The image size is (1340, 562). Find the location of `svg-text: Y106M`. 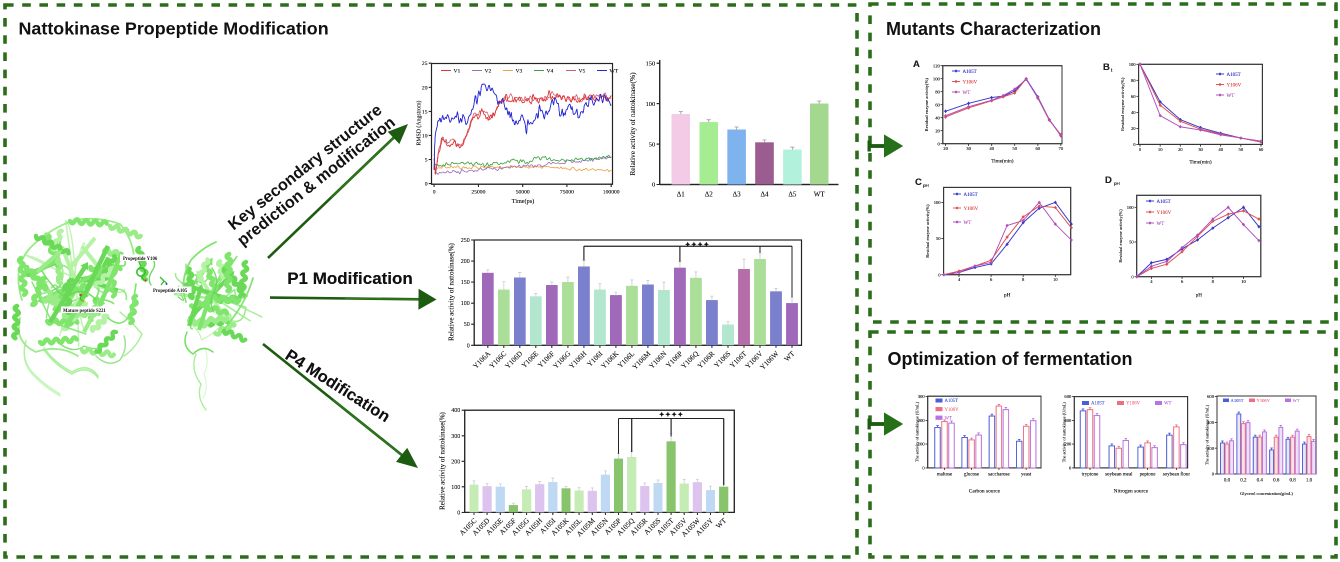

svg-text: Y106M is located at coordinates (642, 360).